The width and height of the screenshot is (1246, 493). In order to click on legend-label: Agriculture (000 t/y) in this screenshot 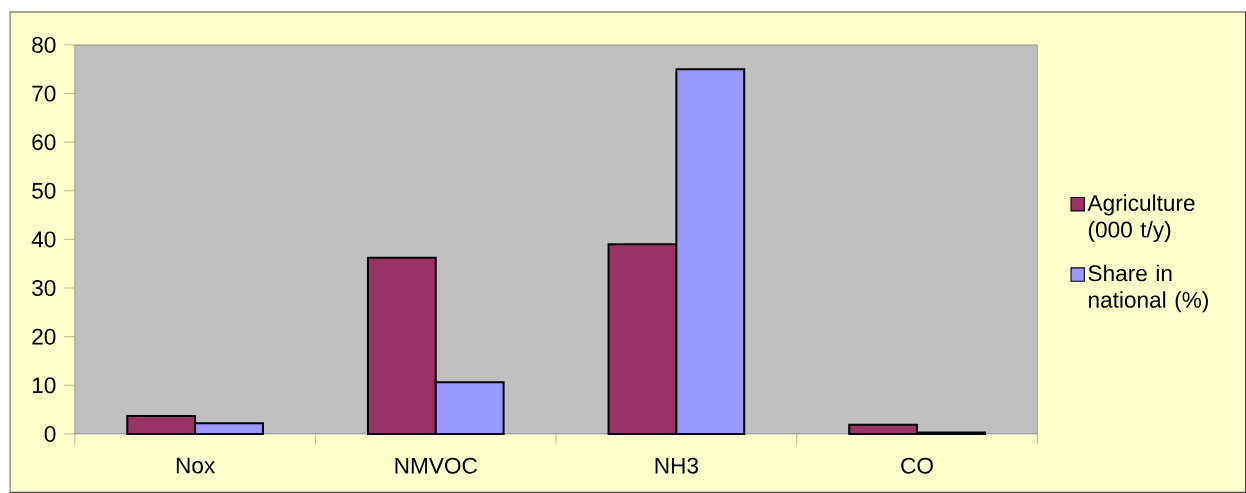, I will do `click(1141, 218)`.